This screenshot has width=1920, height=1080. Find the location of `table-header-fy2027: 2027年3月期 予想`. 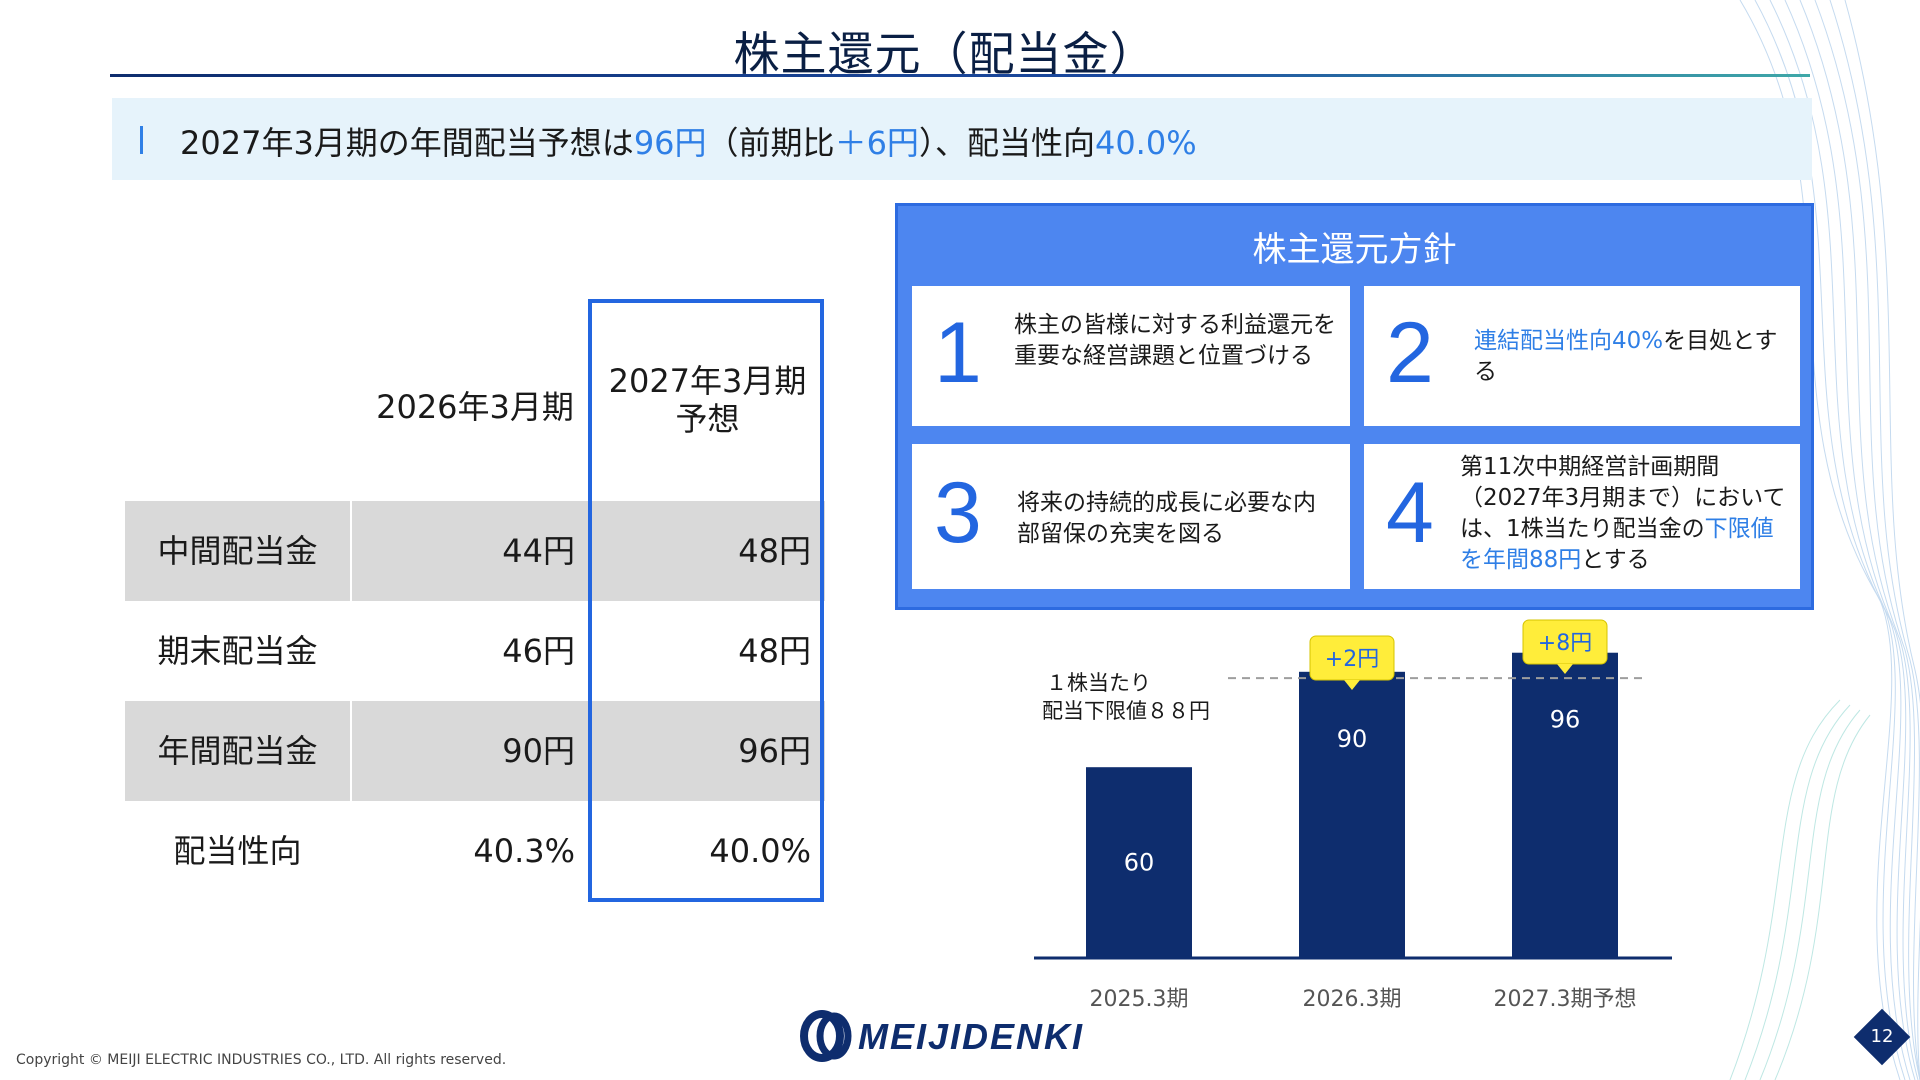

table-header-fy2027: 2027年3月期 予想 is located at coordinates (707, 400).